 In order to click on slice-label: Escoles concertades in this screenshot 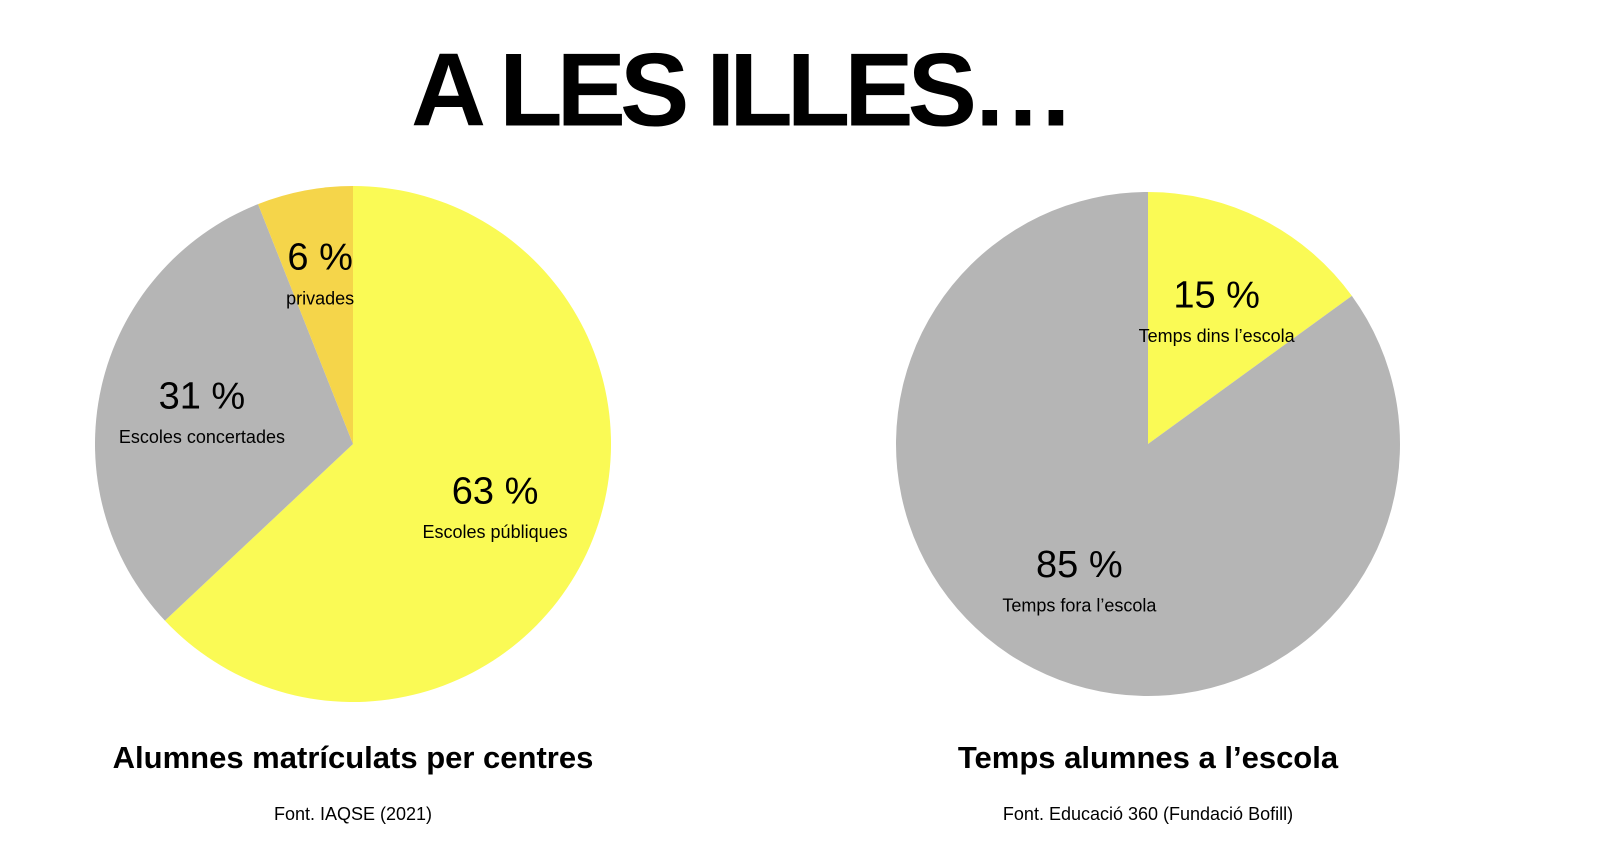, I will do `click(202, 437)`.